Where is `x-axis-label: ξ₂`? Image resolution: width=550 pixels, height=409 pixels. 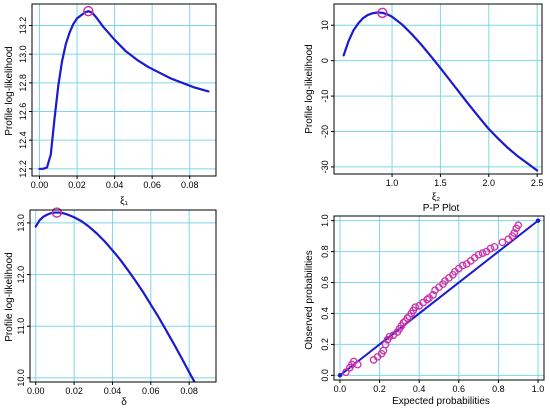 x-axis-label: ξ₂ is located at coordinates (436, 197).